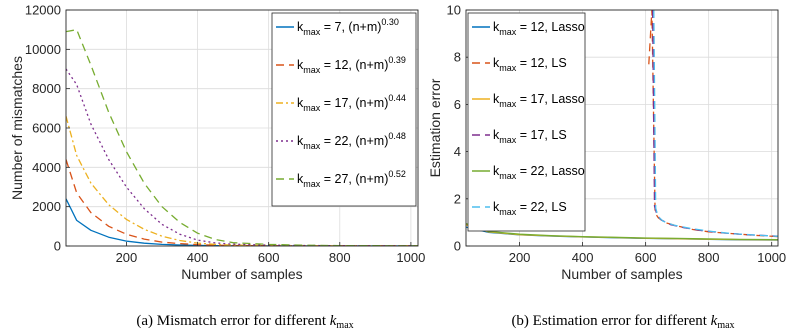 The height and width of the screenshot is (335, 789). Describe the element at coordinates (457, 104) in the screenshot. I see `y-tick-label: 6` at that location.